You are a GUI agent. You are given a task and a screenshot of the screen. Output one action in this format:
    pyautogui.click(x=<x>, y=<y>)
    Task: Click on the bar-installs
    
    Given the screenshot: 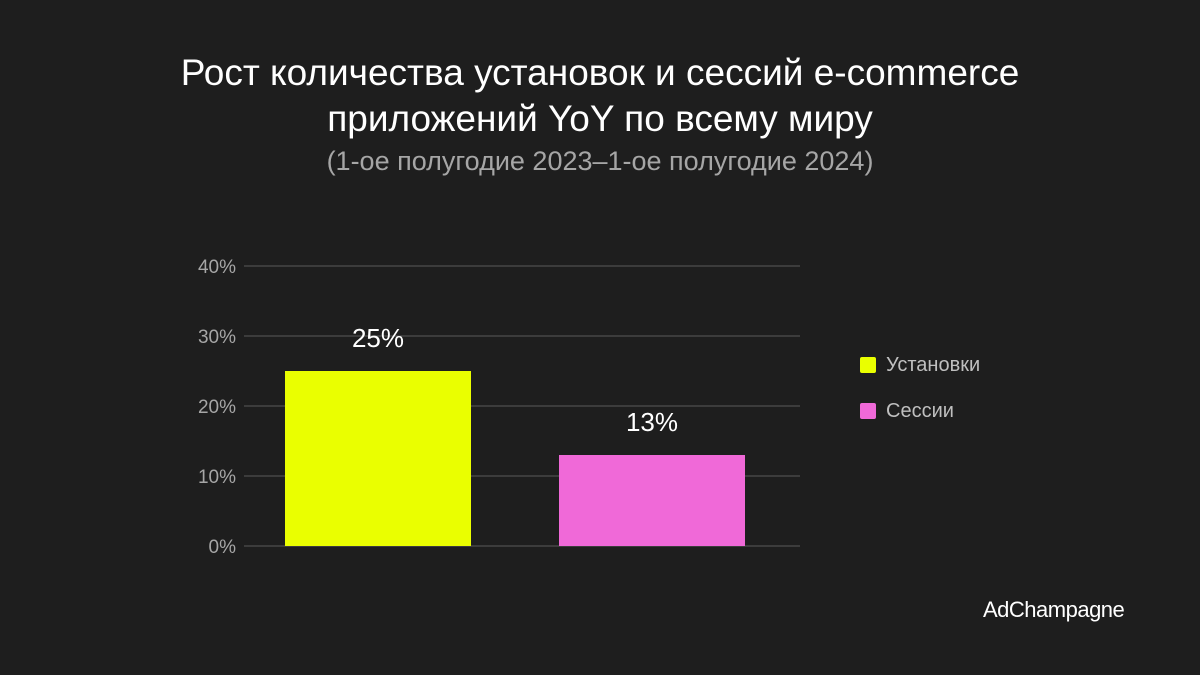 What is the action you would take?
    pyautogui.click(x=378, y=458)
    